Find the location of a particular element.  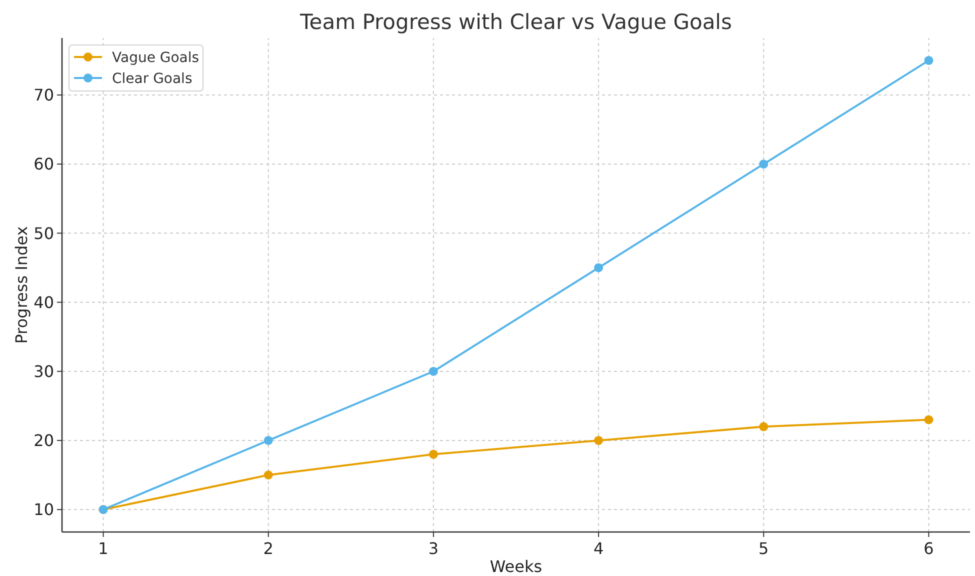

y-tick-label: 20 is located at coordinates (44, 440).